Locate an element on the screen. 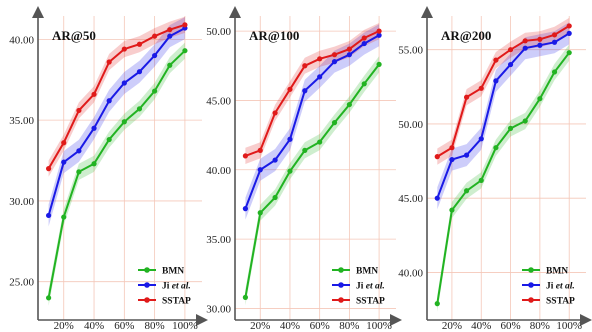 This screenshot has width=592, height=332. x-axis-arrow is located at coordinates (396, 320).